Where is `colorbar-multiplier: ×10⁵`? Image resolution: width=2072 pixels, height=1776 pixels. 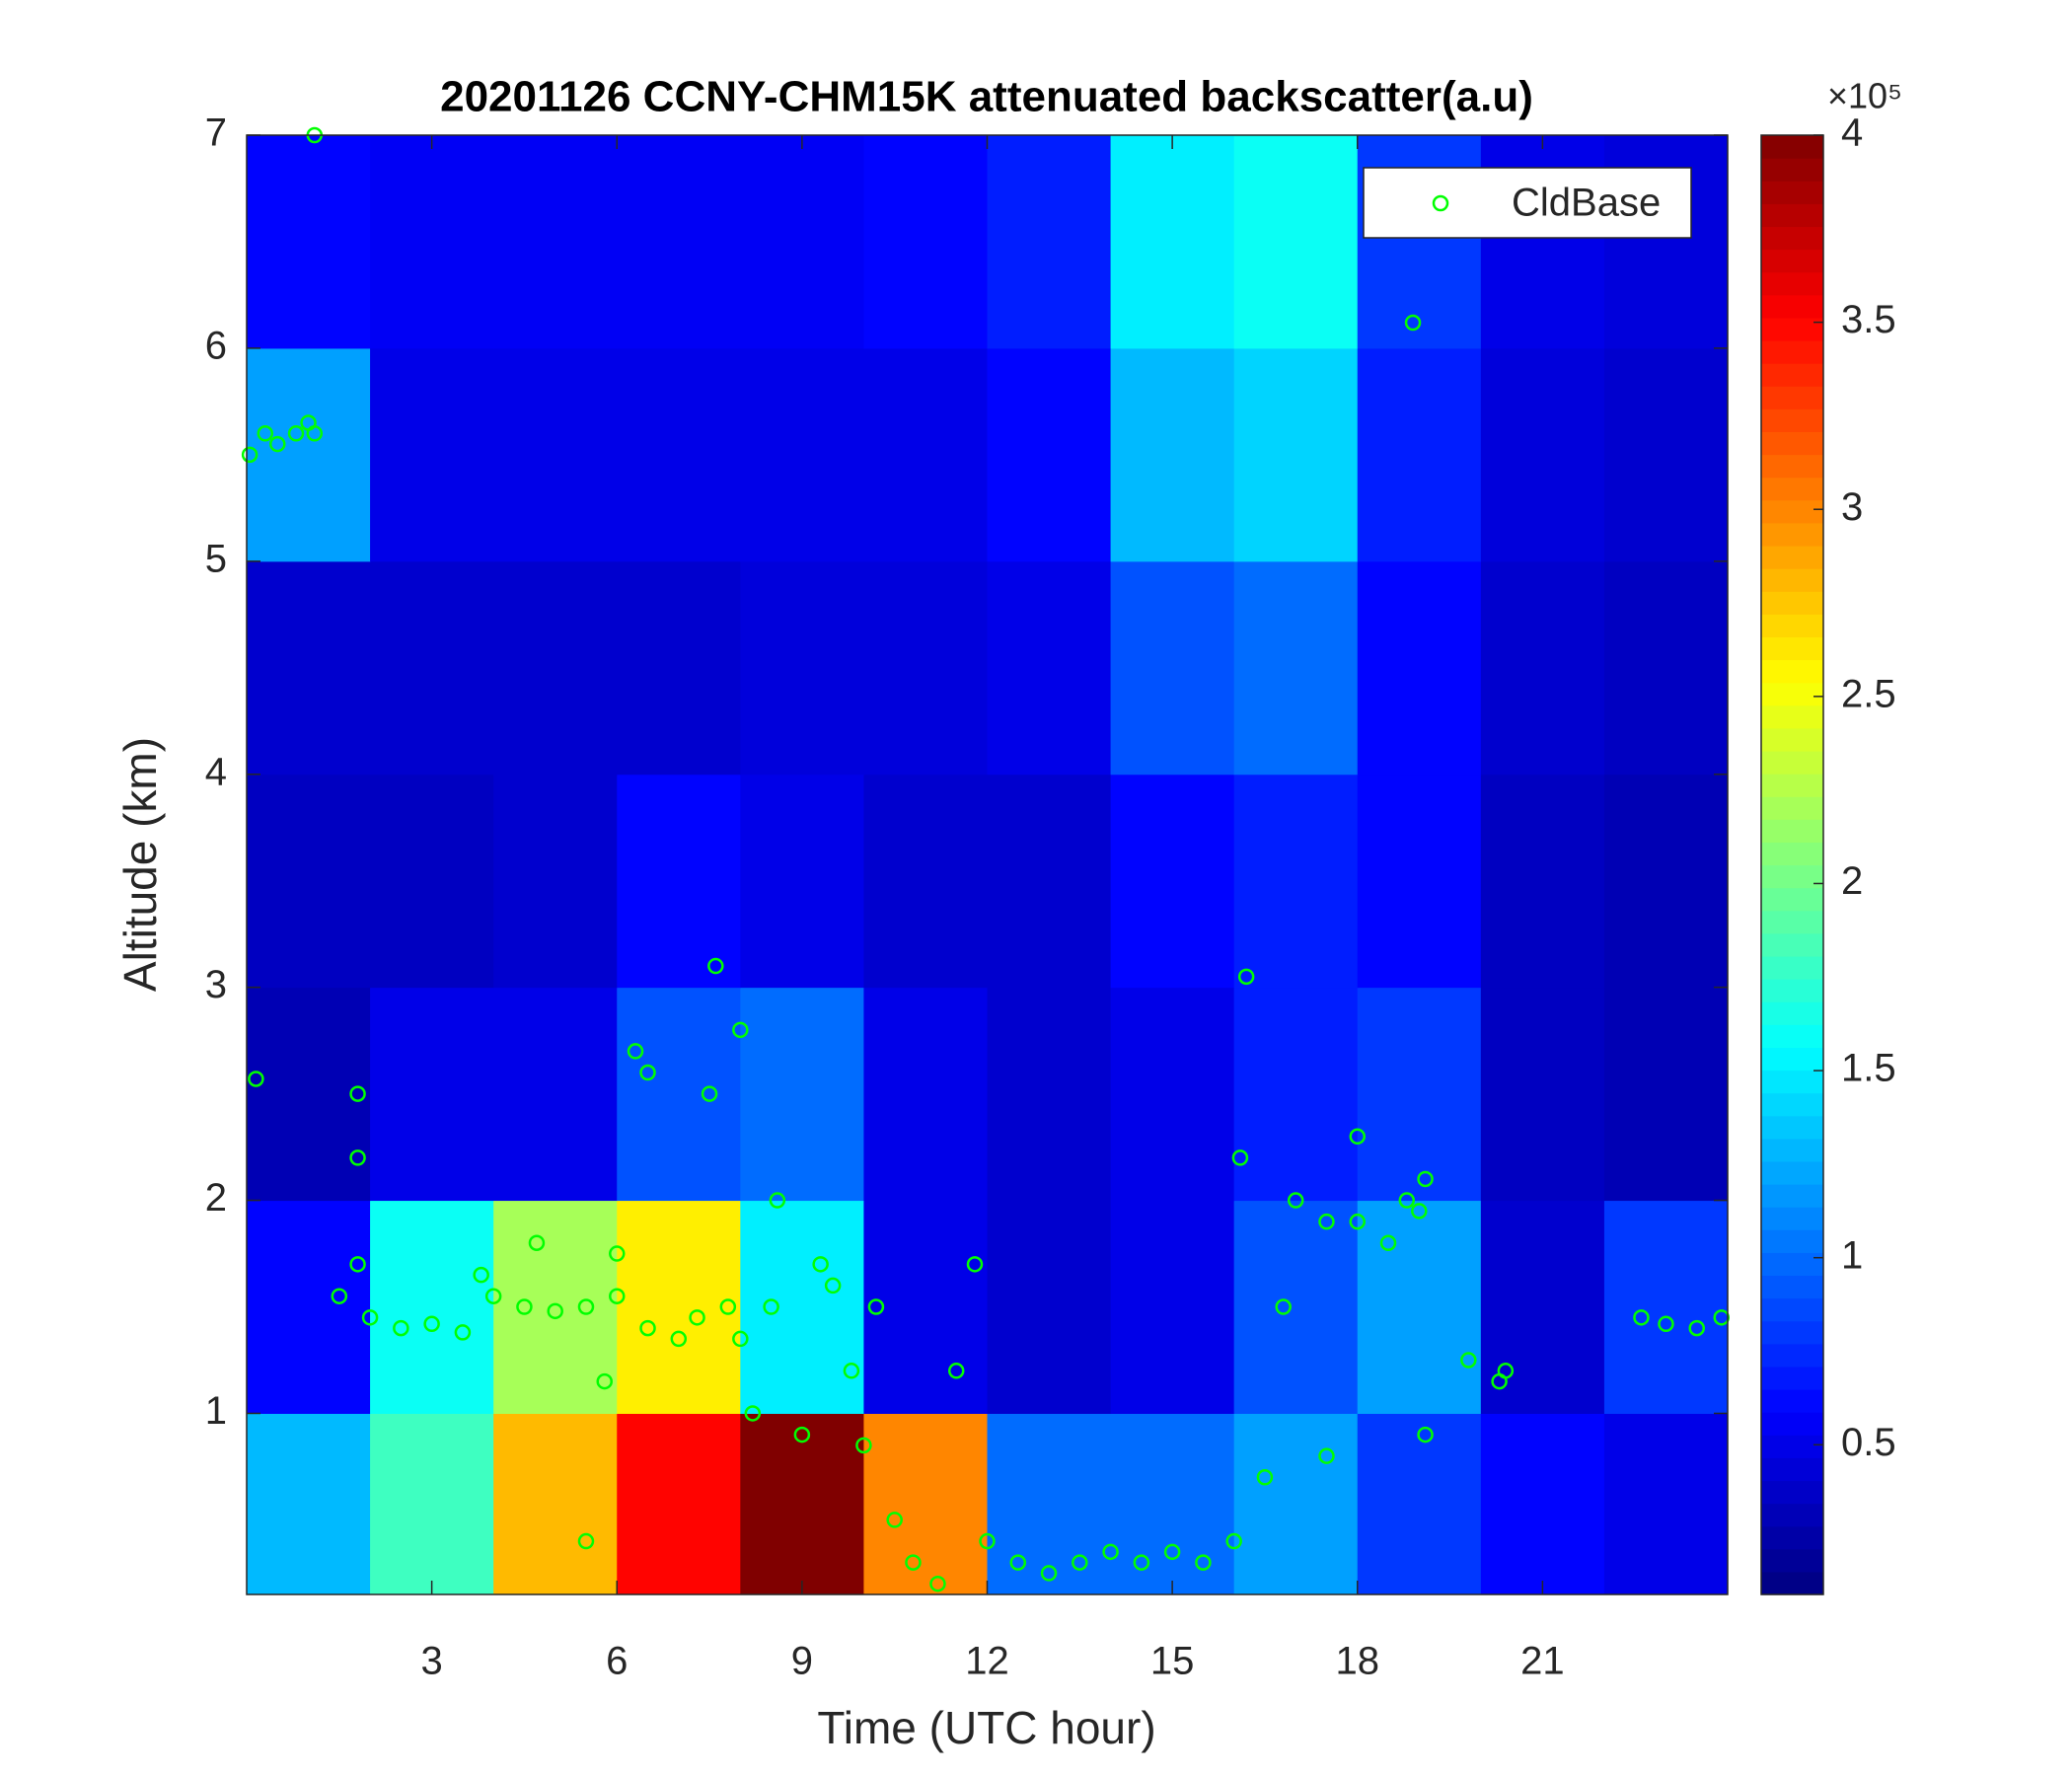 colorbar-multiplier: ×10⁵ is located at coordinates (1865, 96).